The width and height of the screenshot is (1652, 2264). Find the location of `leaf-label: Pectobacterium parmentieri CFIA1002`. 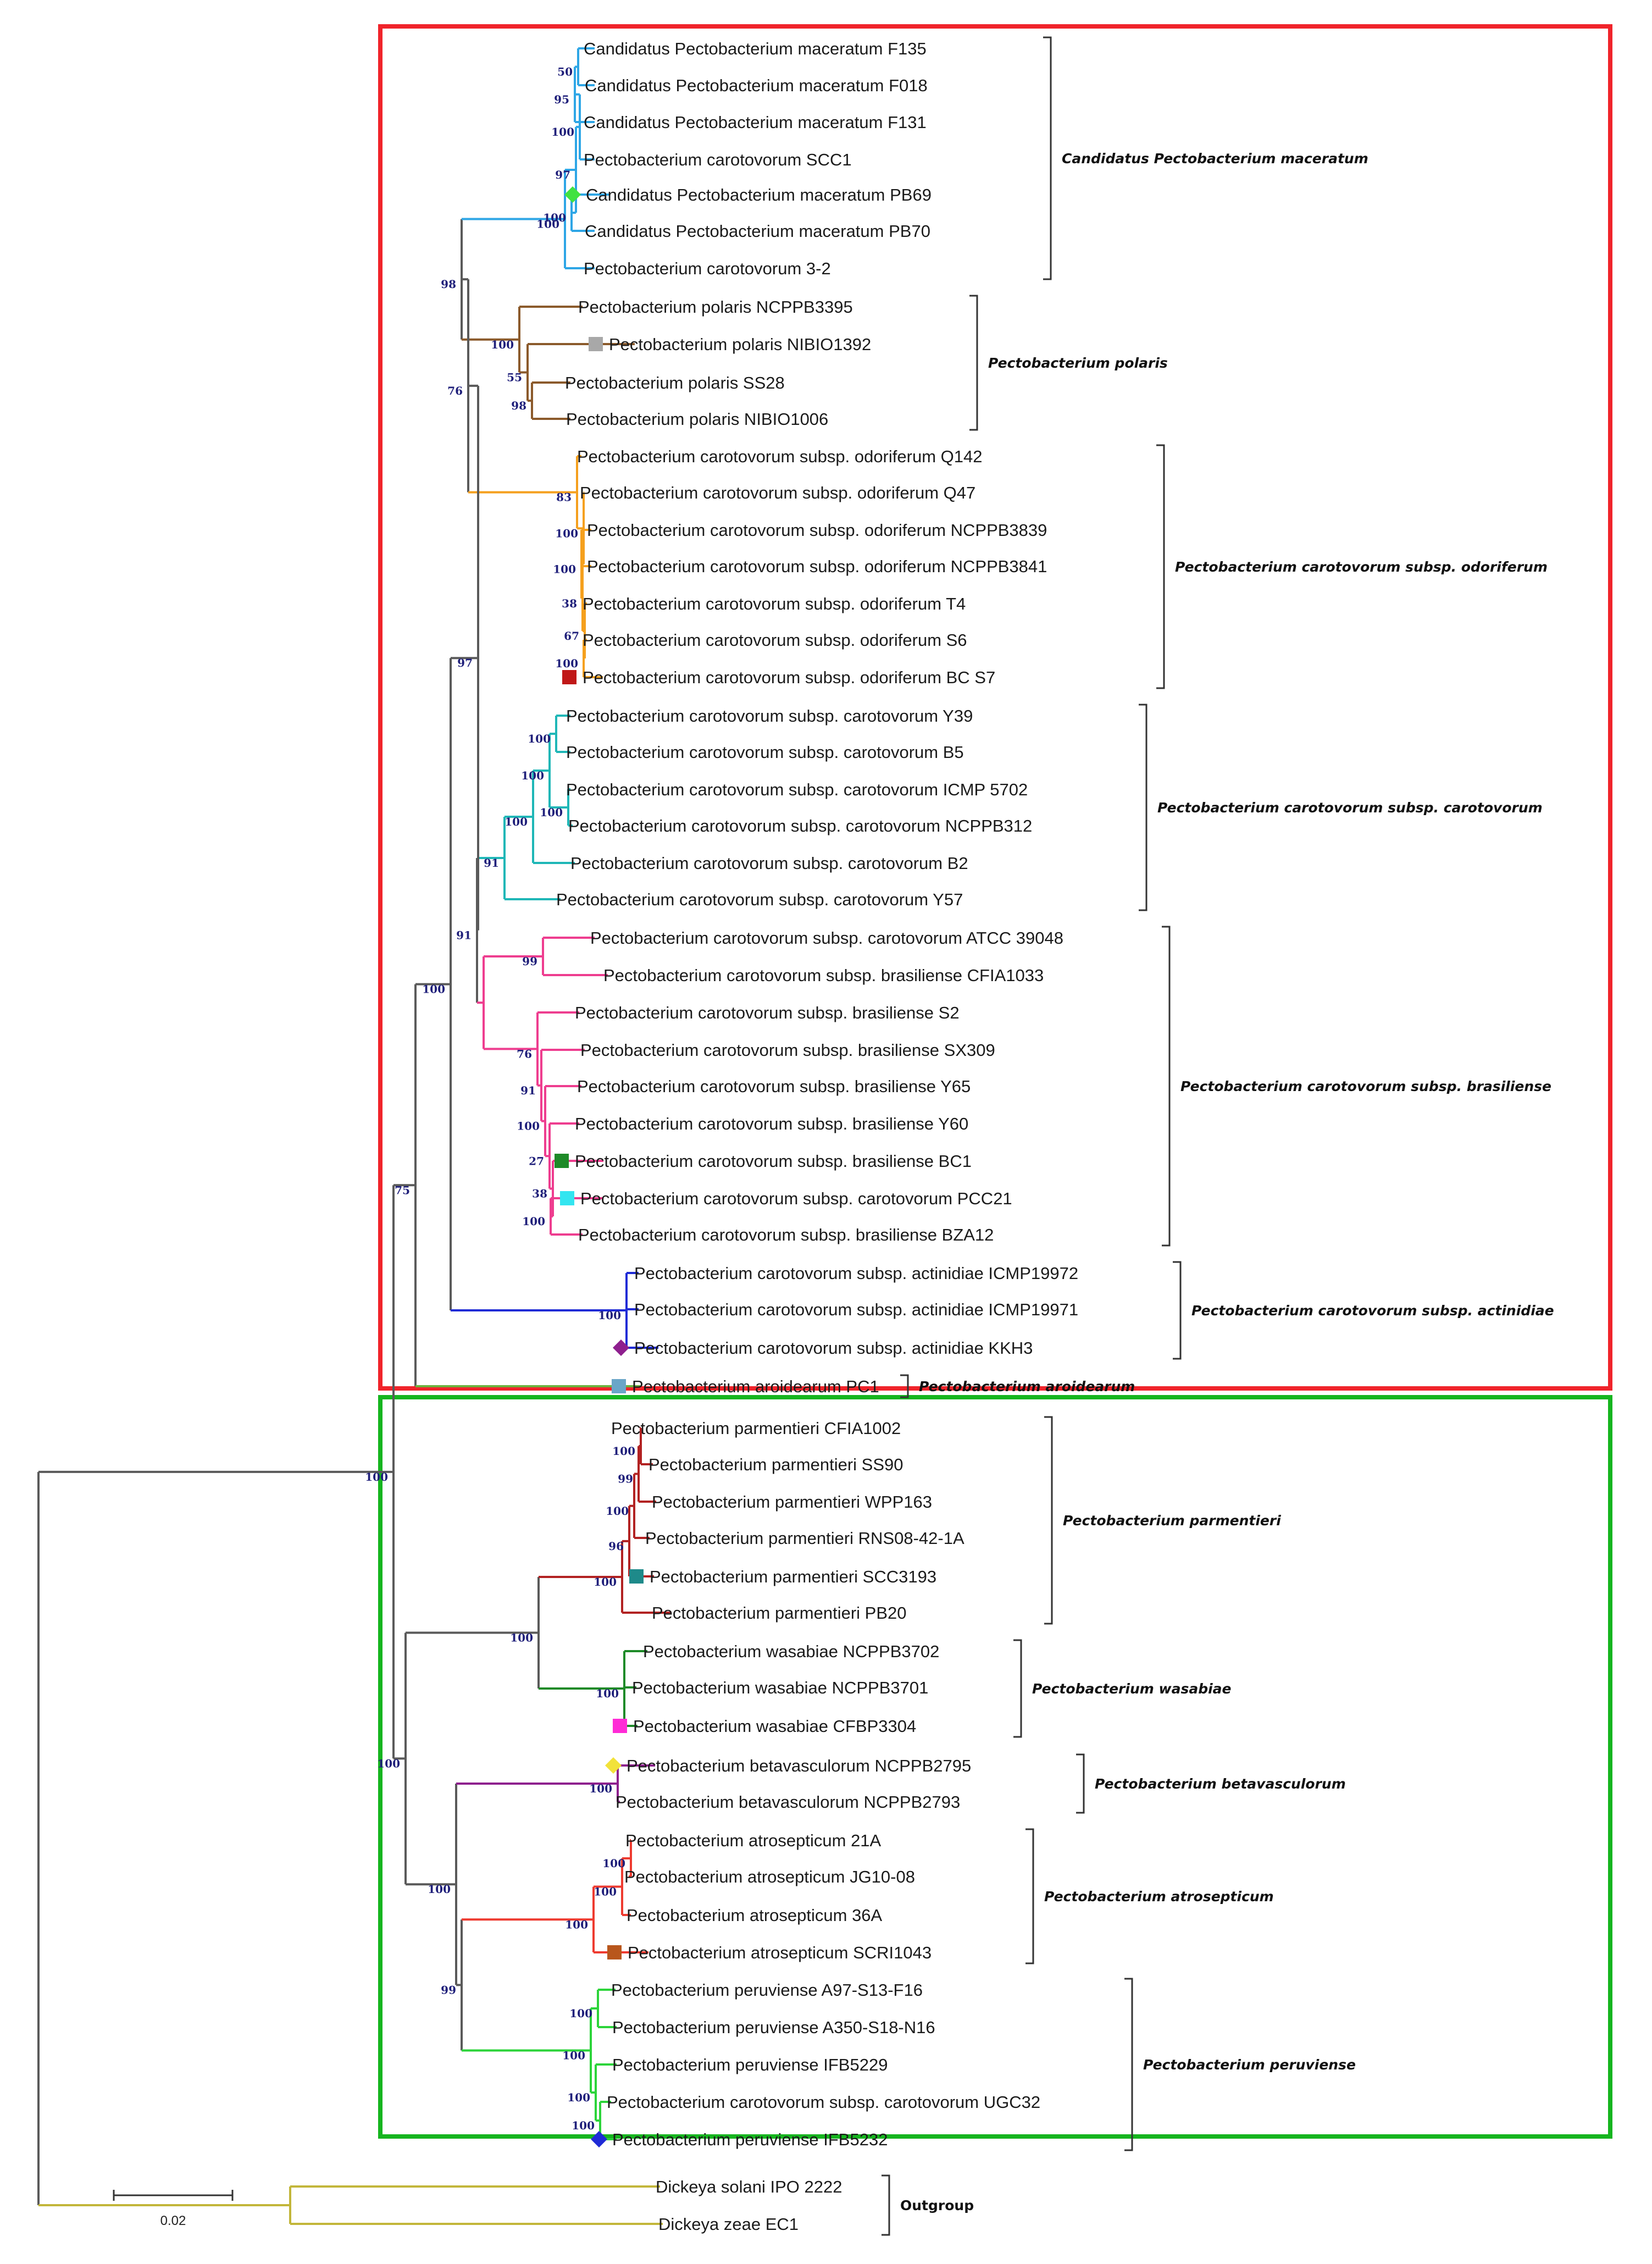

leaf-label: Pectobacterium parmentieri CFIA1002 is located at coordinates (756, 1428).